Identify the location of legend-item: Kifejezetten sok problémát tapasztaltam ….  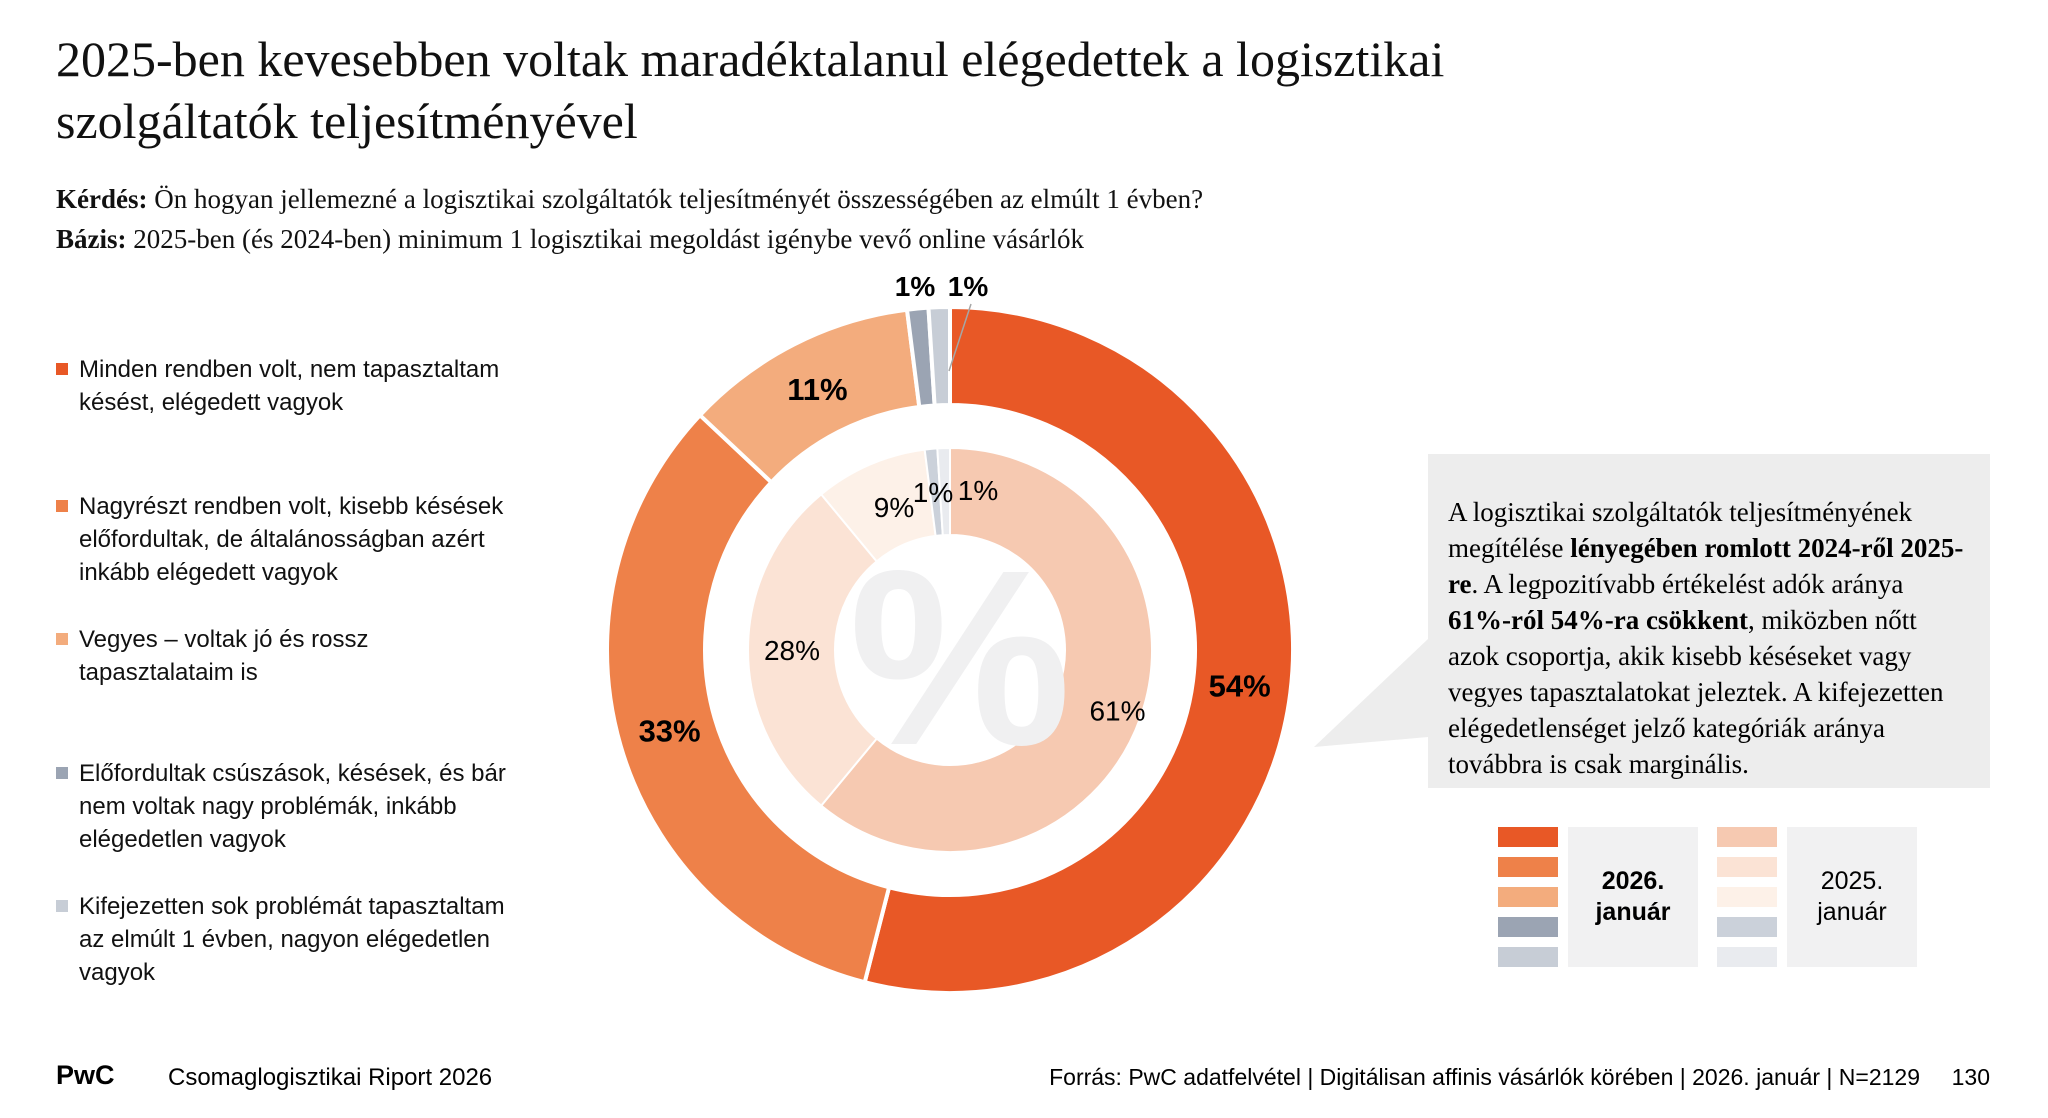
(280, 939).